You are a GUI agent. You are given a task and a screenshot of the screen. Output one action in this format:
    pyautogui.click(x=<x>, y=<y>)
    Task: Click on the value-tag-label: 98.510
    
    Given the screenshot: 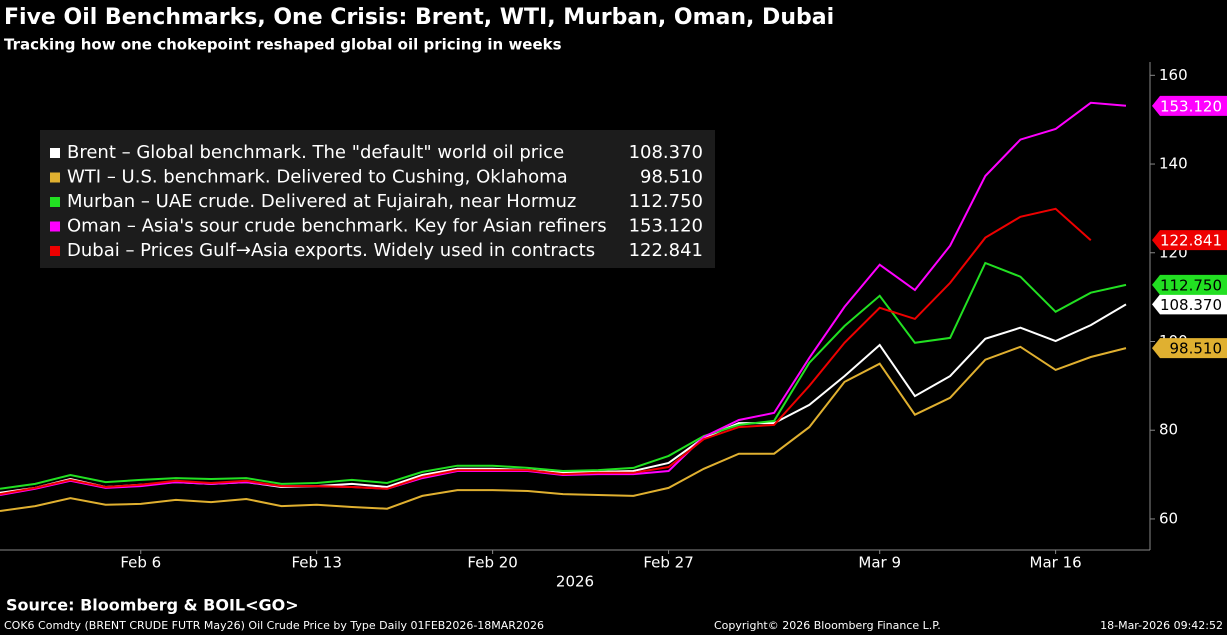 What is the action you would take?
    pyautogui.click(x=1196, y=349)
    